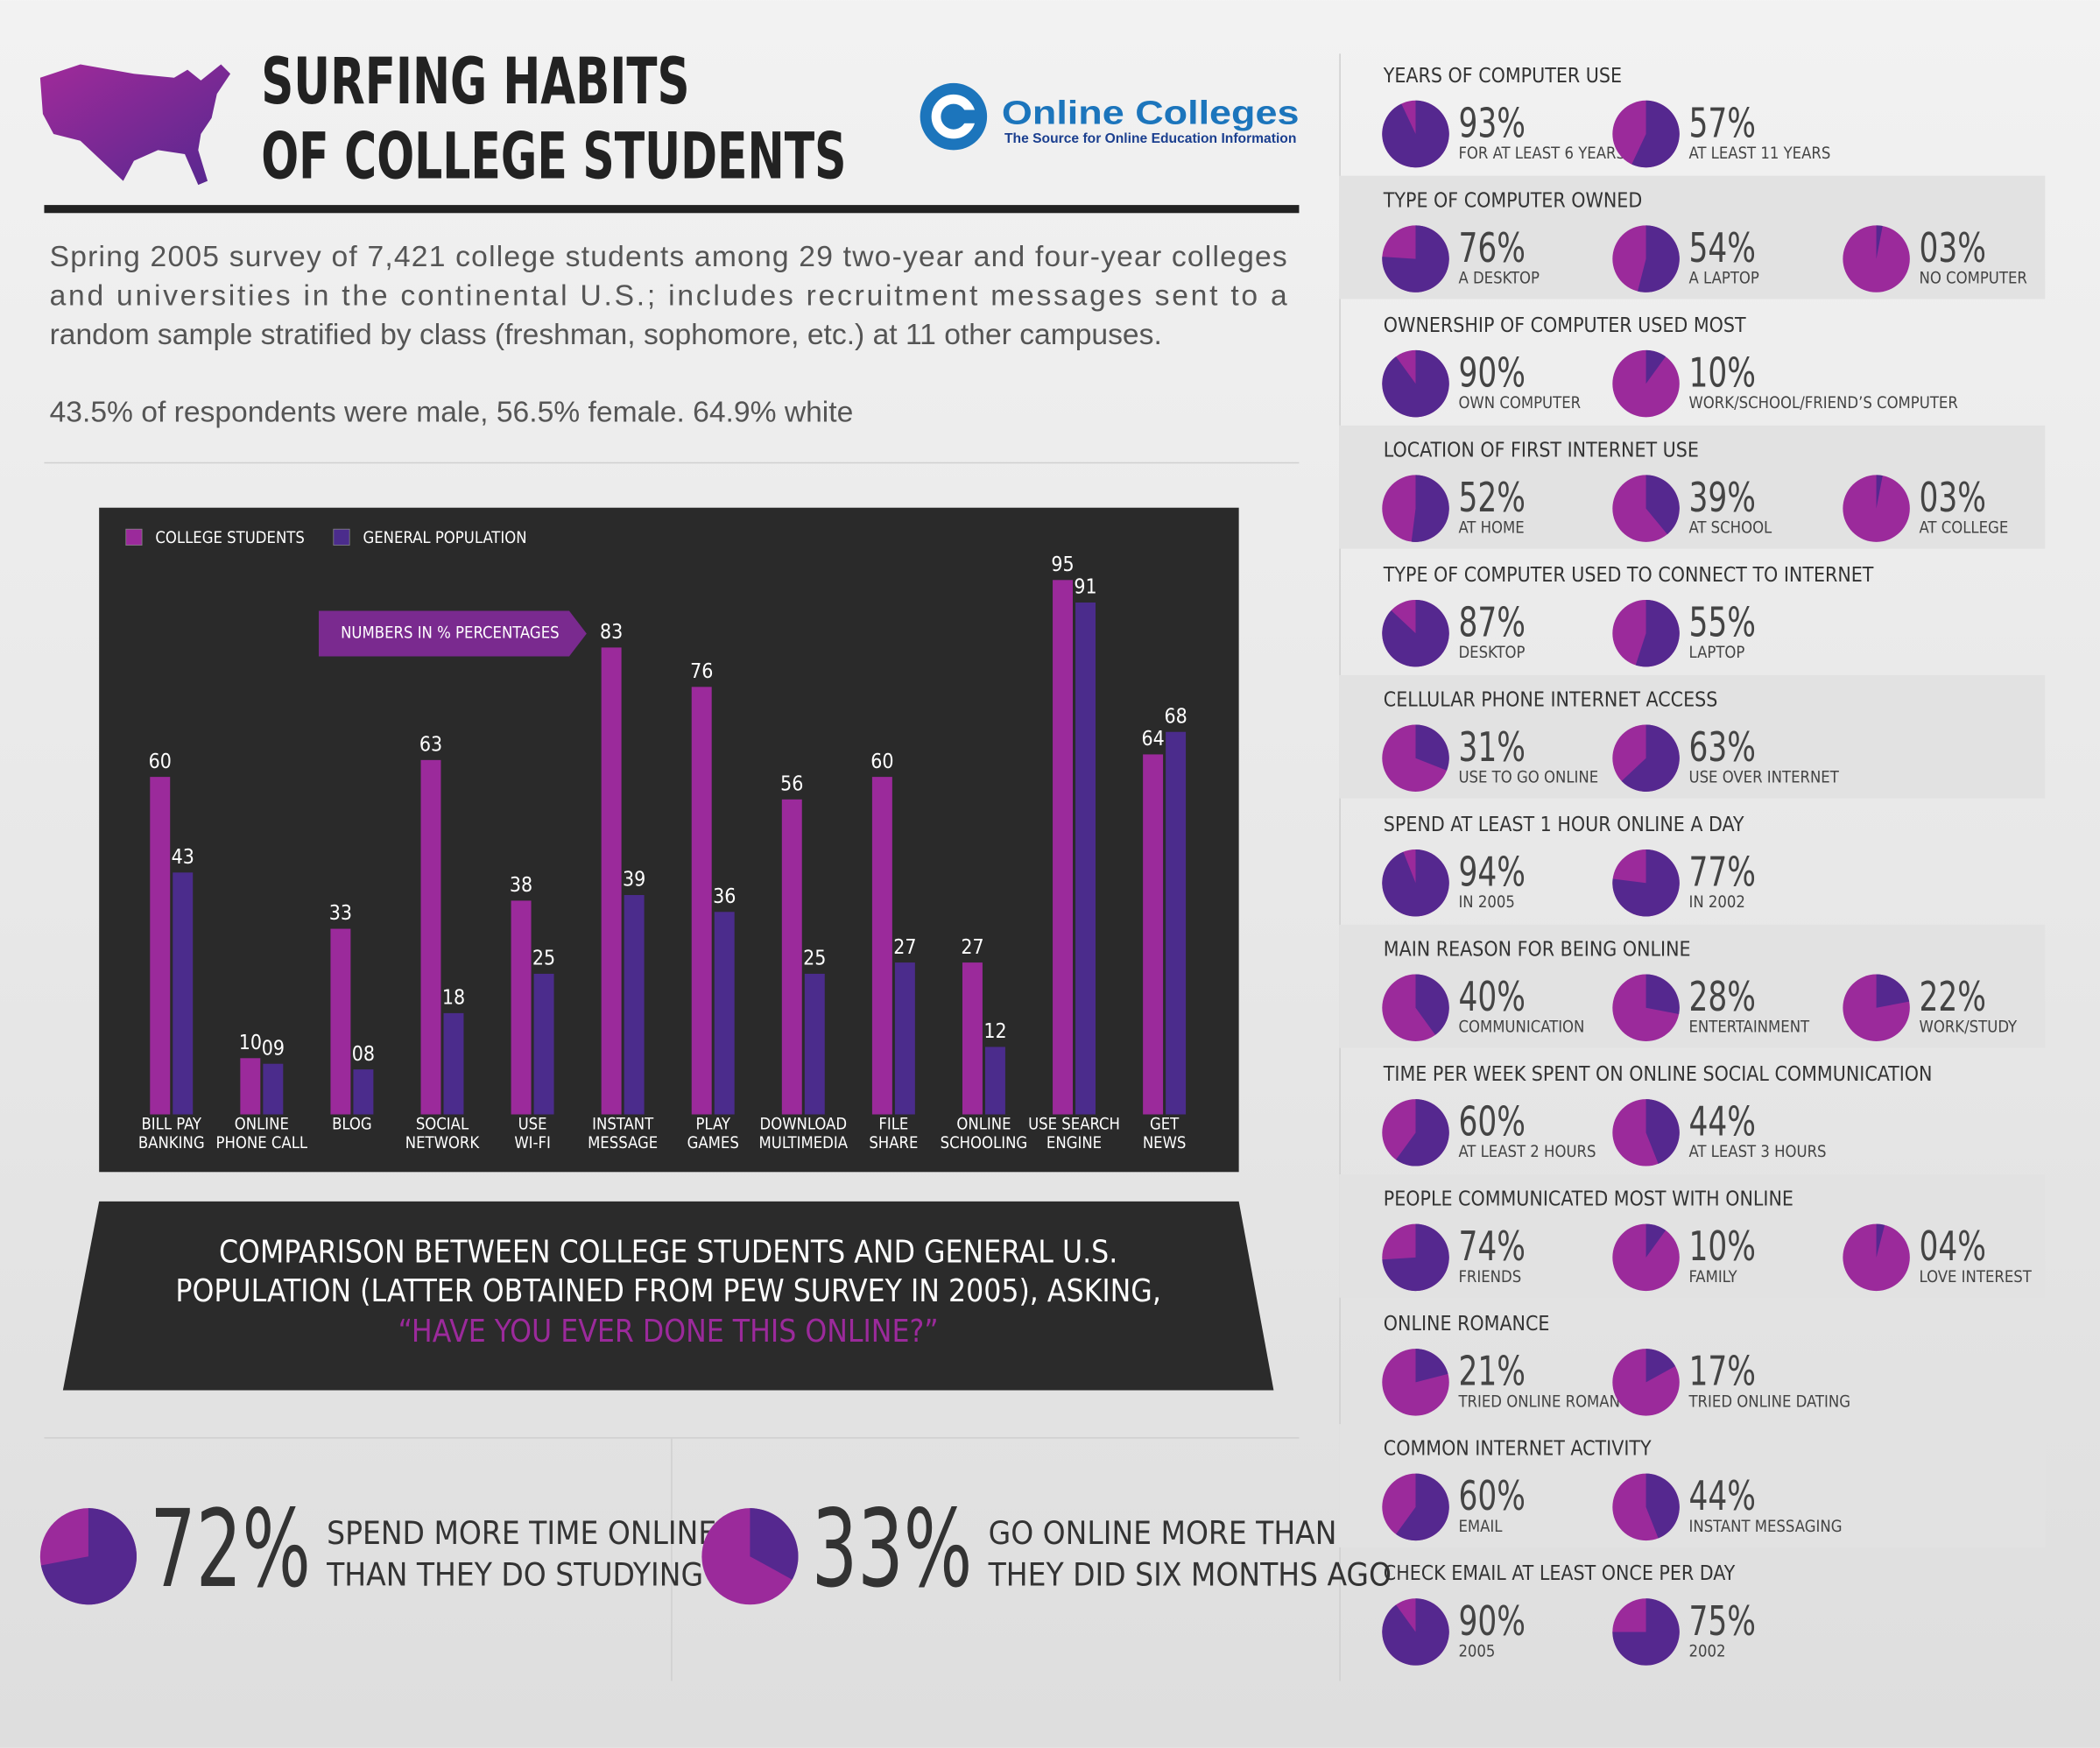 The width and height of the screenshot is (2100, 1748). What do you see at coordinates (1716, 902) in the screenshot?
I see `stat-label: IN 2002` at bounding box center [1716, 902].